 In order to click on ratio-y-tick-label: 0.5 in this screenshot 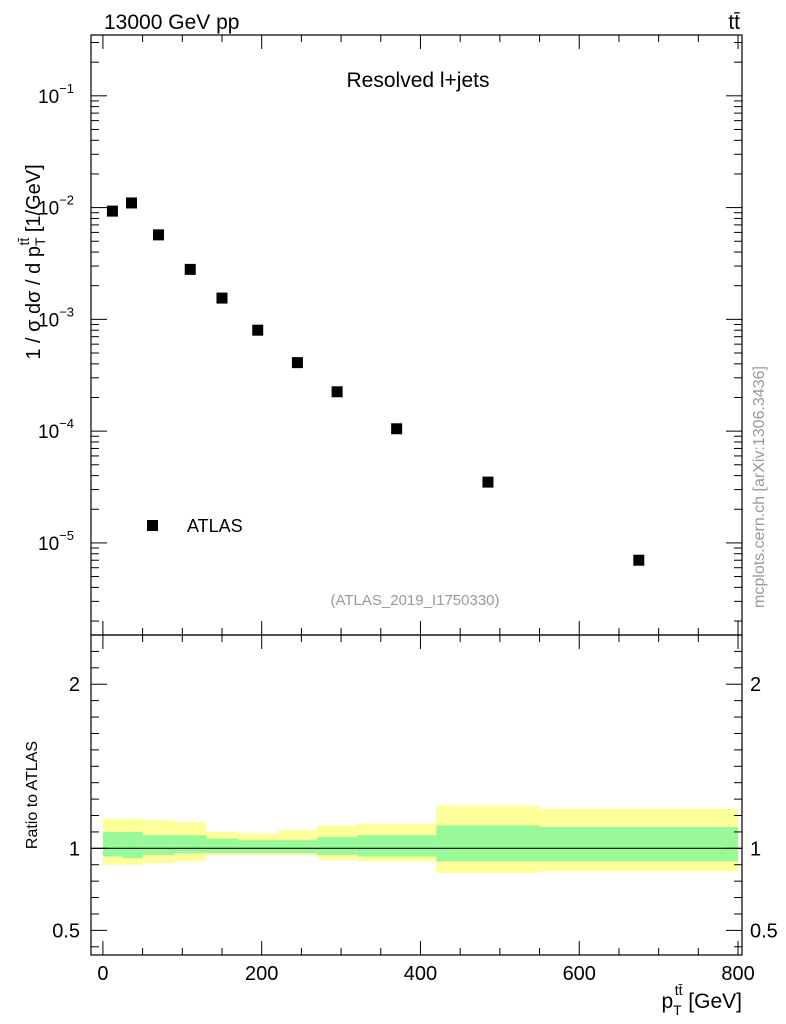, I will do `click(66, 931)`.